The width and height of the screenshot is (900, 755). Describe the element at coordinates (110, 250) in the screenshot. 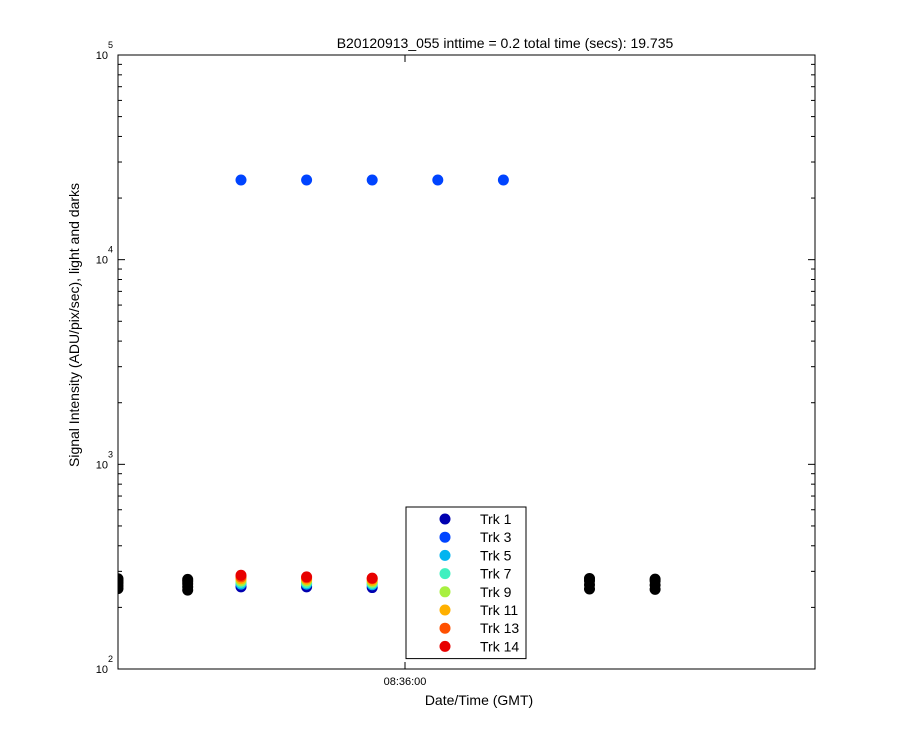

I see `y-tick-exponent: 4` at that location.